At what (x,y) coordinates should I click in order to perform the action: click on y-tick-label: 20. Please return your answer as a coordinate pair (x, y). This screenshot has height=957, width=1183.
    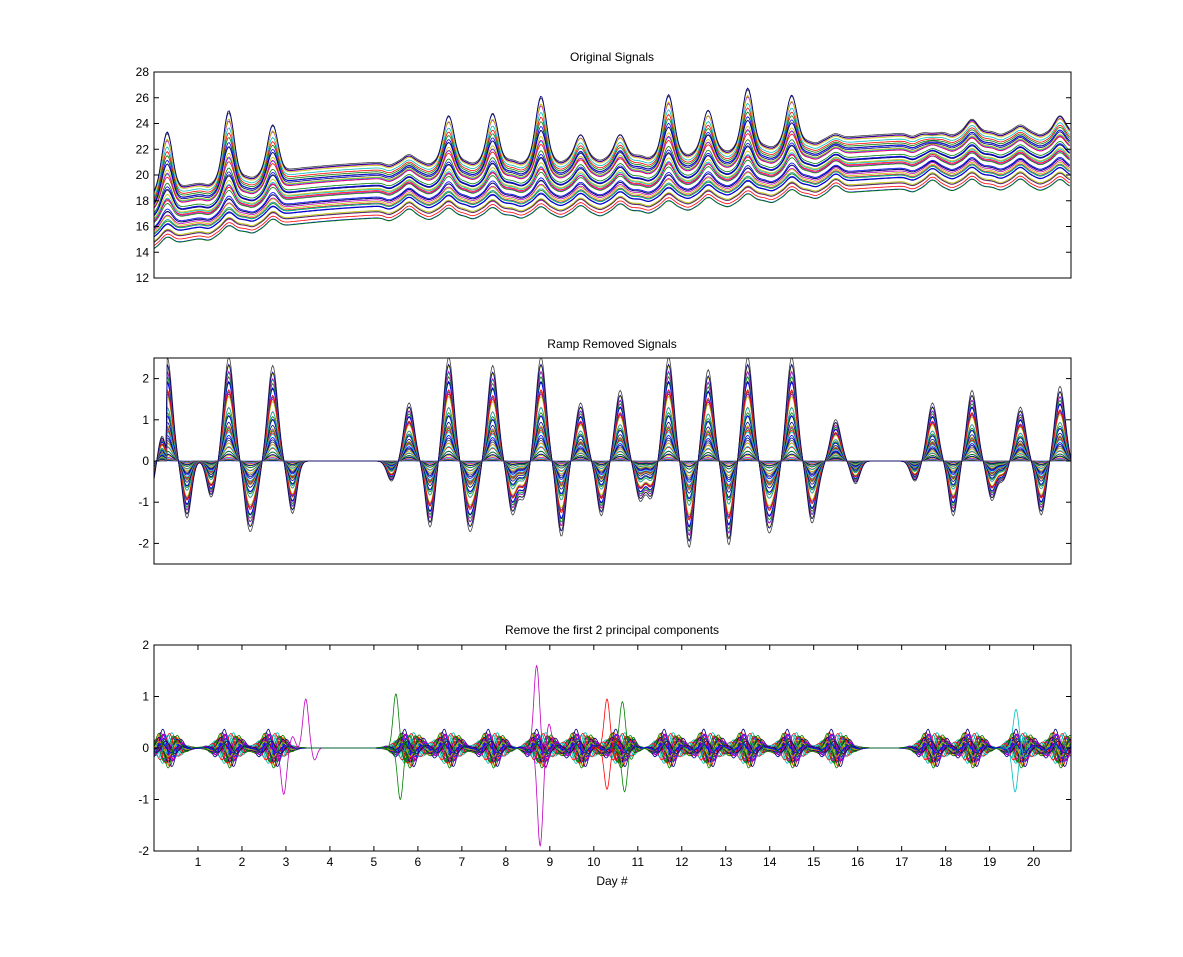
    Looking at the image, I should click on (143, 175).